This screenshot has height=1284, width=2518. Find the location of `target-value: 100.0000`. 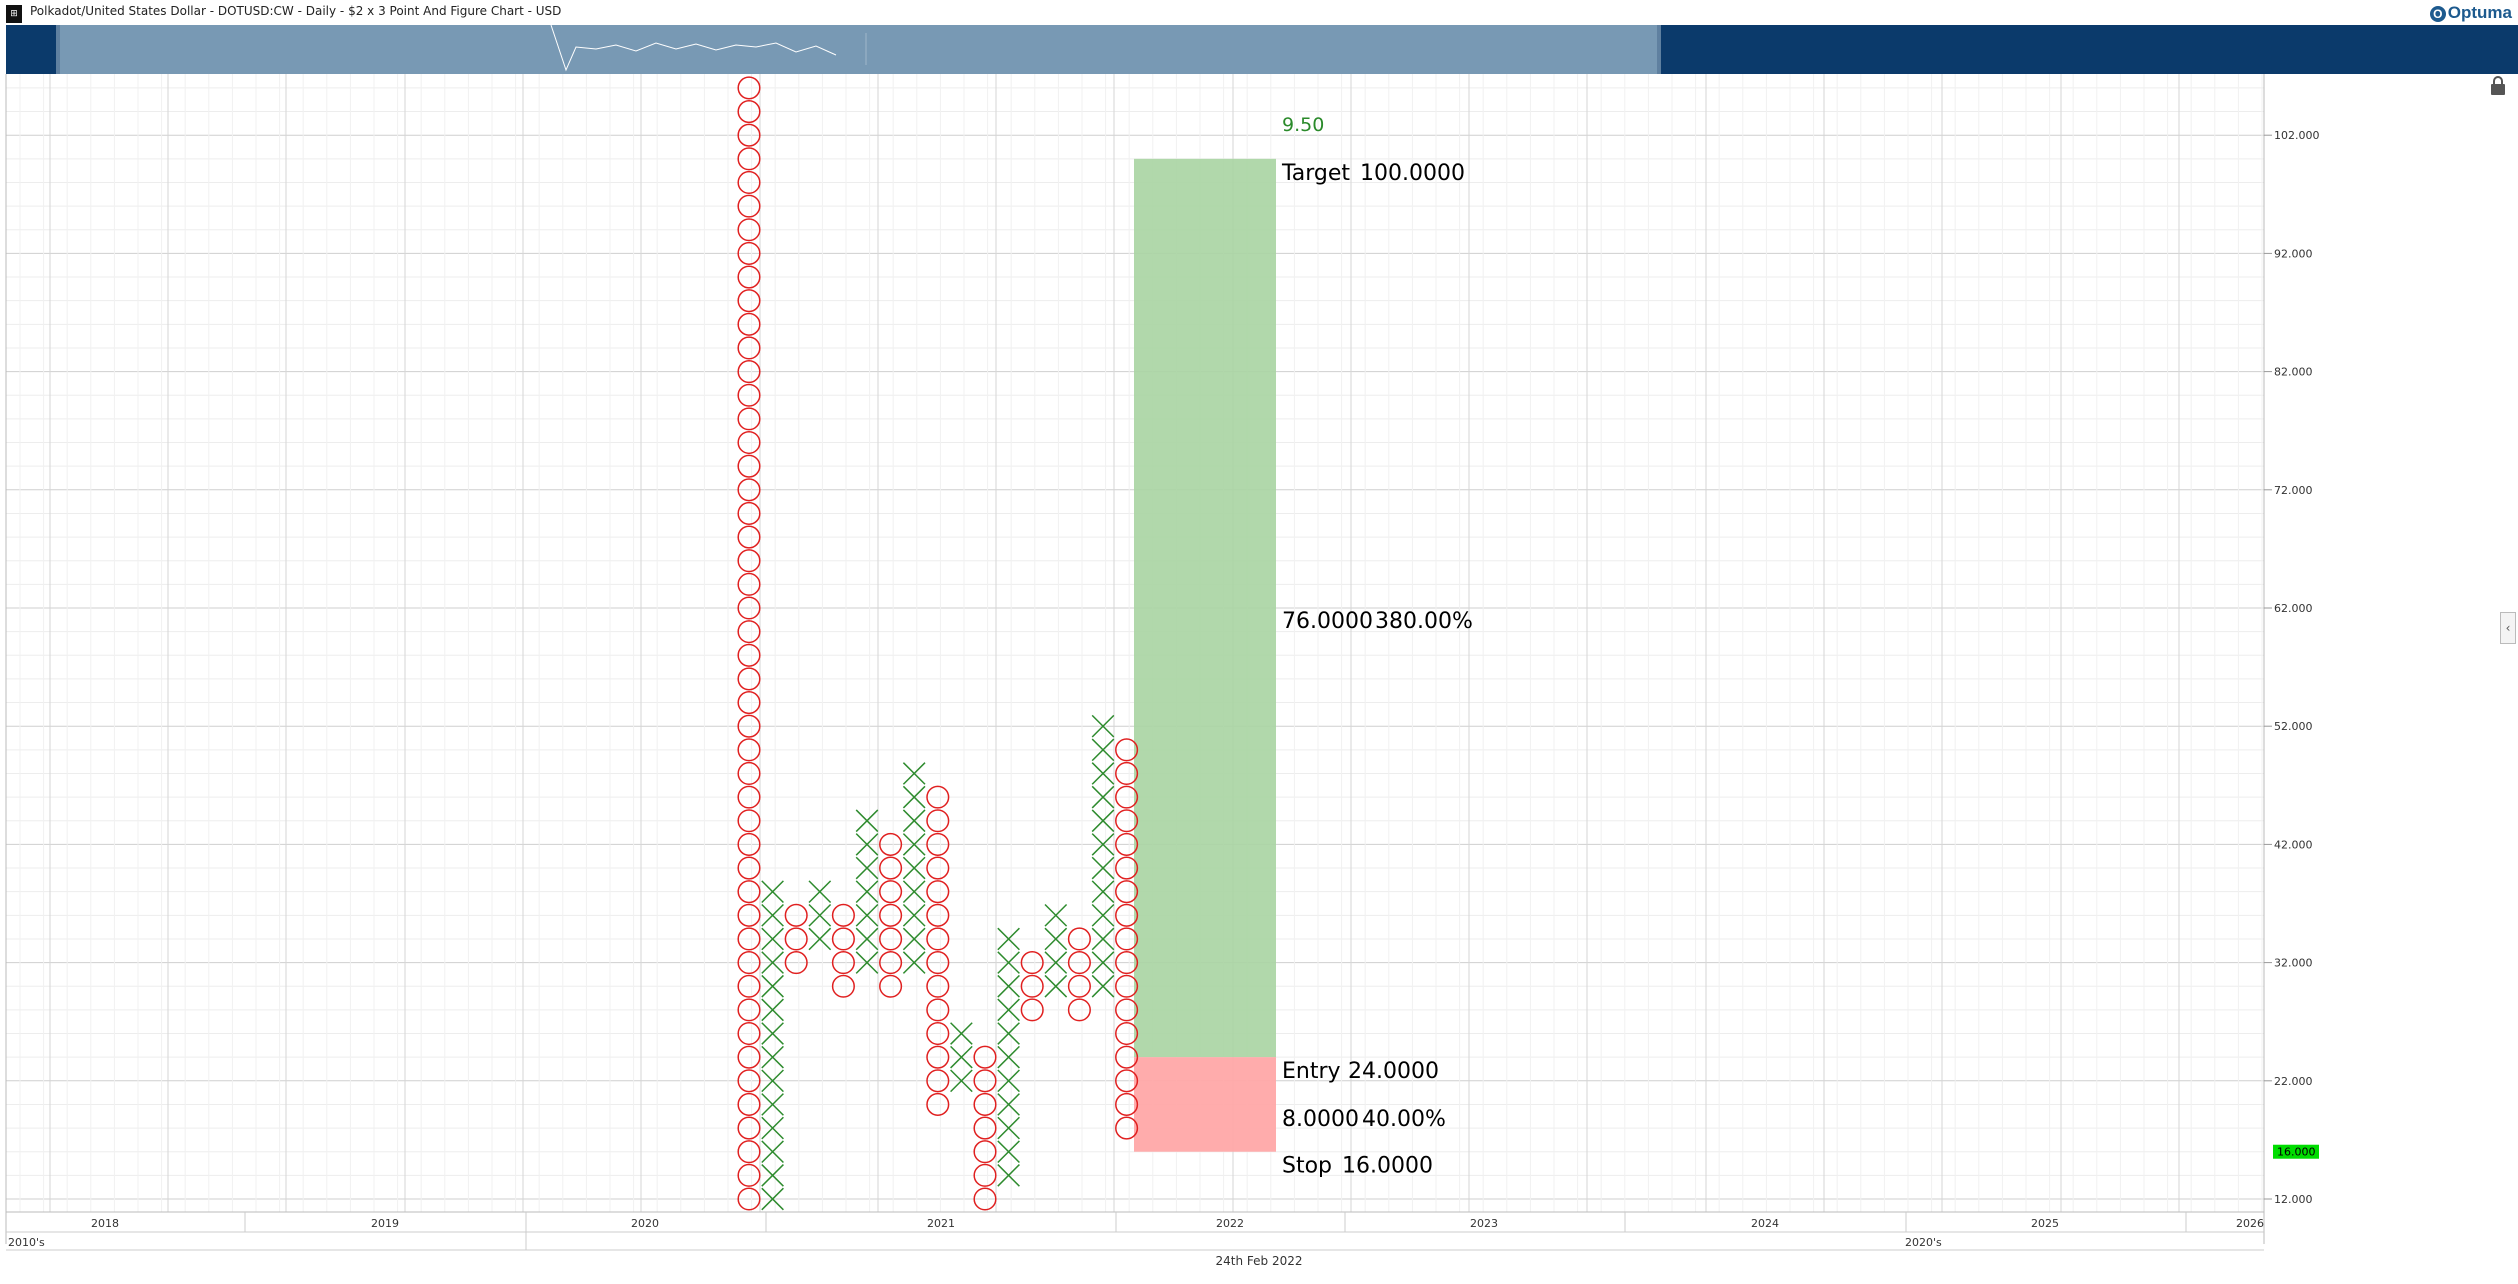

target-value: 100.0000 is located at coordinates (1412, 173).